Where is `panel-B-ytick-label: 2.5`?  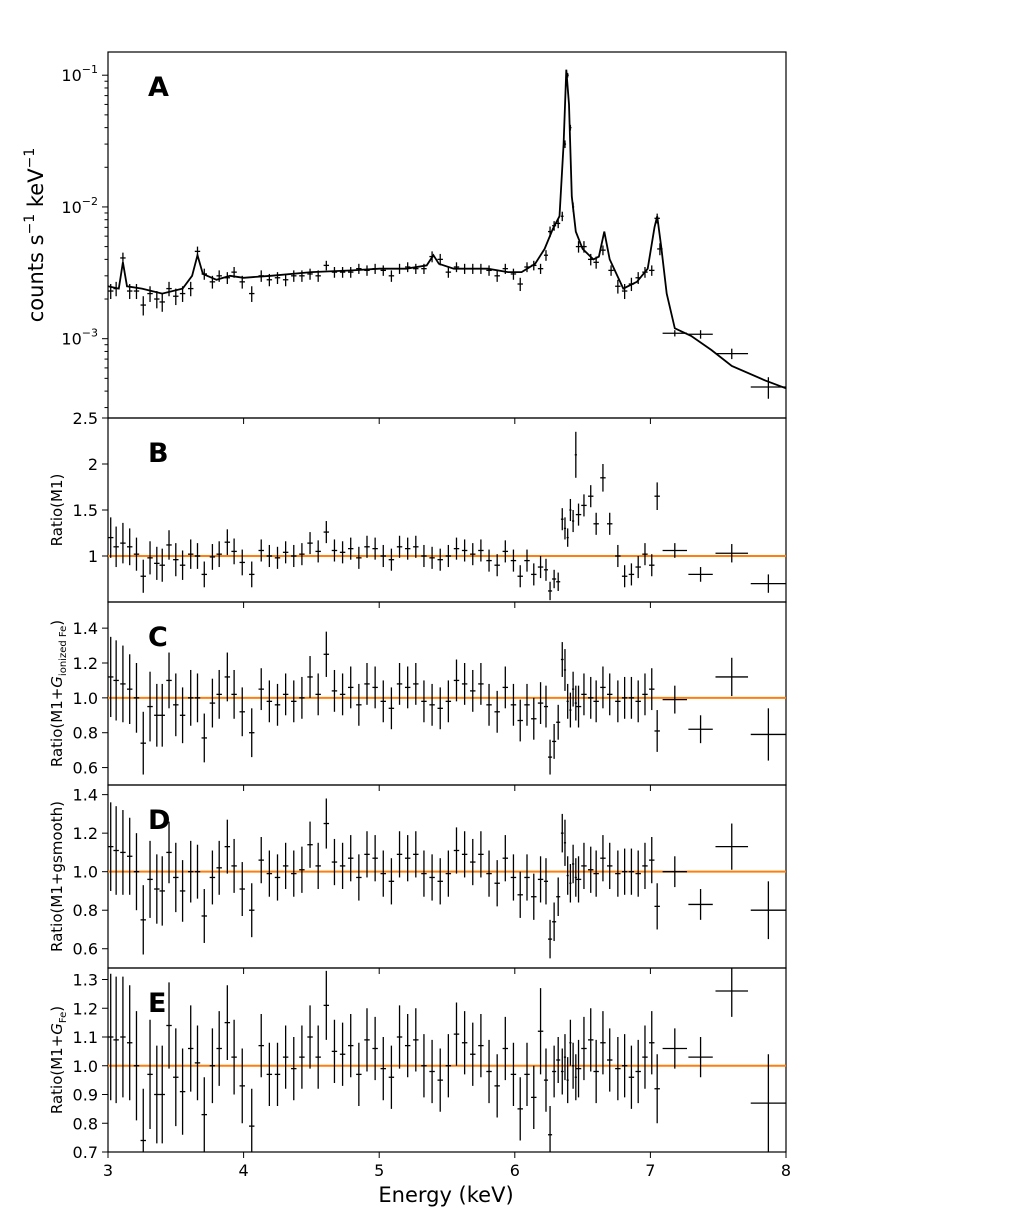
panel-B-ytick-label: 2.5 is located at coordinates (85, 418).